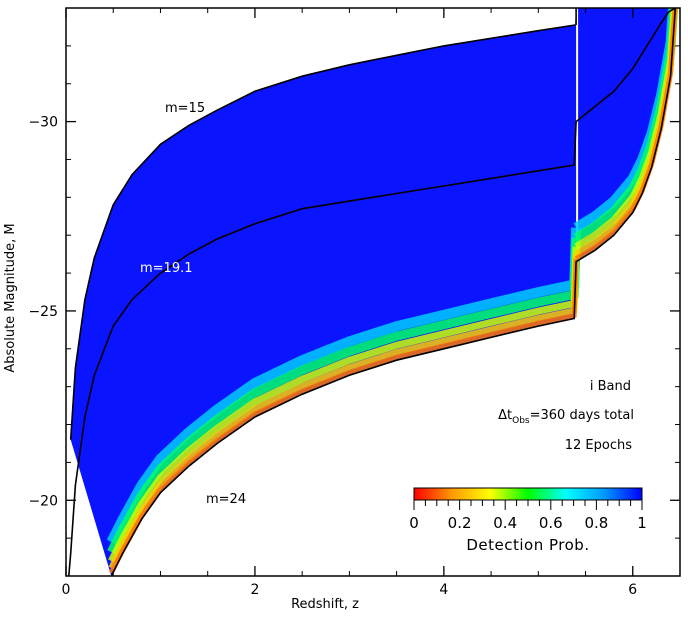  Describe the element at coordinates (610, 386) in the screenshot. I see `annotation-band: i Band` at that location.